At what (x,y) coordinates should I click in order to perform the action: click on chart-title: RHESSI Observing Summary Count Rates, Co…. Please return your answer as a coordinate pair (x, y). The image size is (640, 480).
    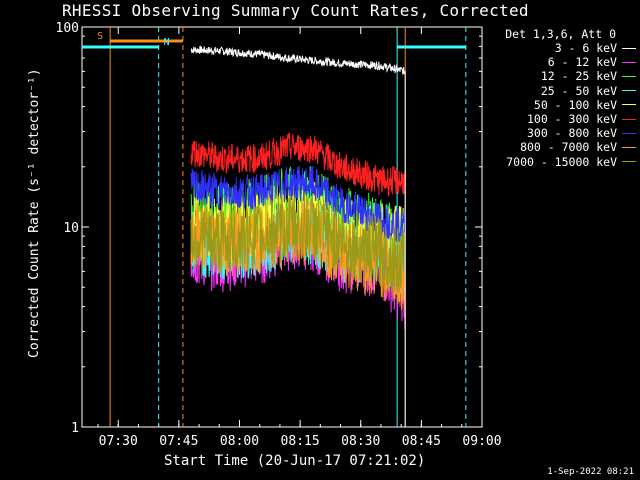
    Looking at the image, I should click on (295, 10).